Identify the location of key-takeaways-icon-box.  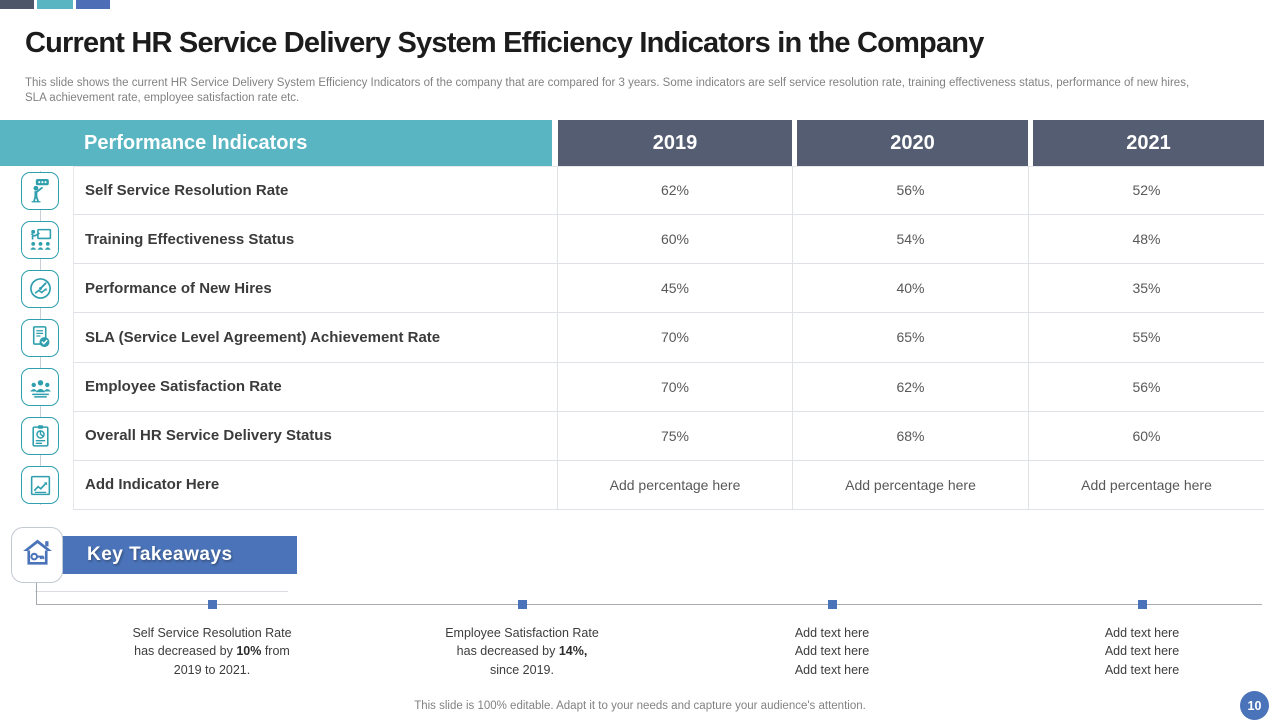
(37, 555).